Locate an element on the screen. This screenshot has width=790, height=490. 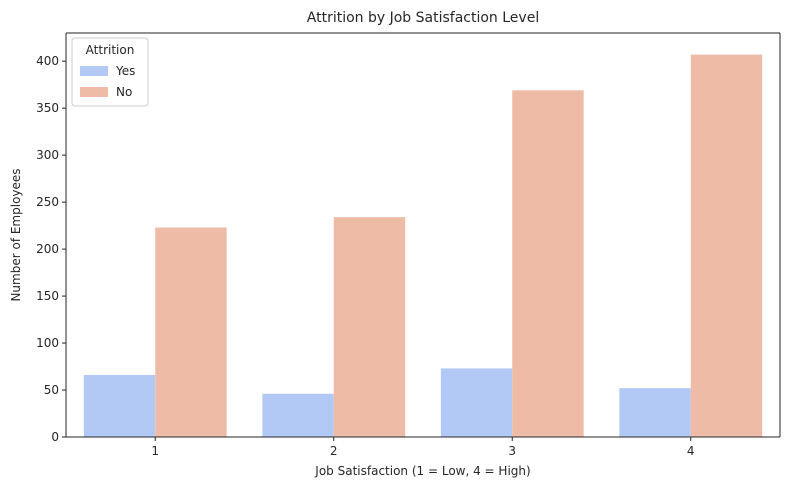
y-tick-label: 50 is located at coordinates (51, 390).